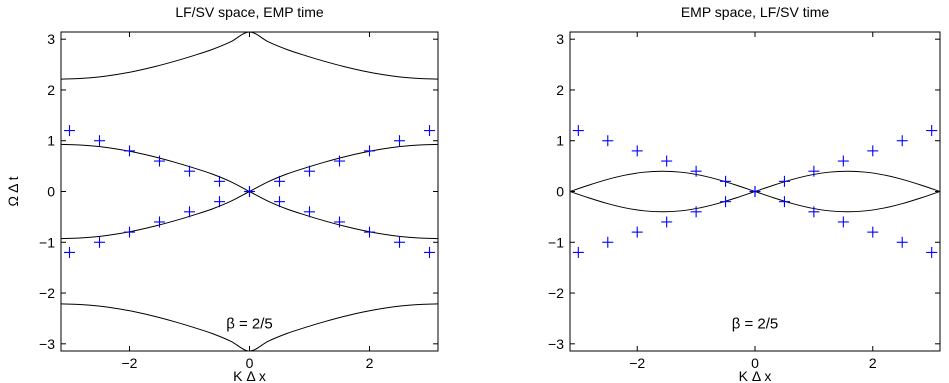  What do you see at coordinates (249, 12) in the screenshot?
I see `chart-title: LF/SV space, EMP time` at bounding box center [249, 12].